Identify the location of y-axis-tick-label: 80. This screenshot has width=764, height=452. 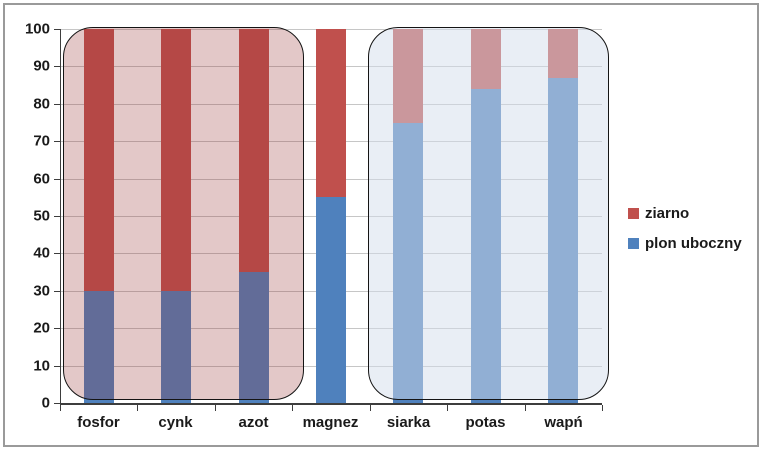
(41, 104).